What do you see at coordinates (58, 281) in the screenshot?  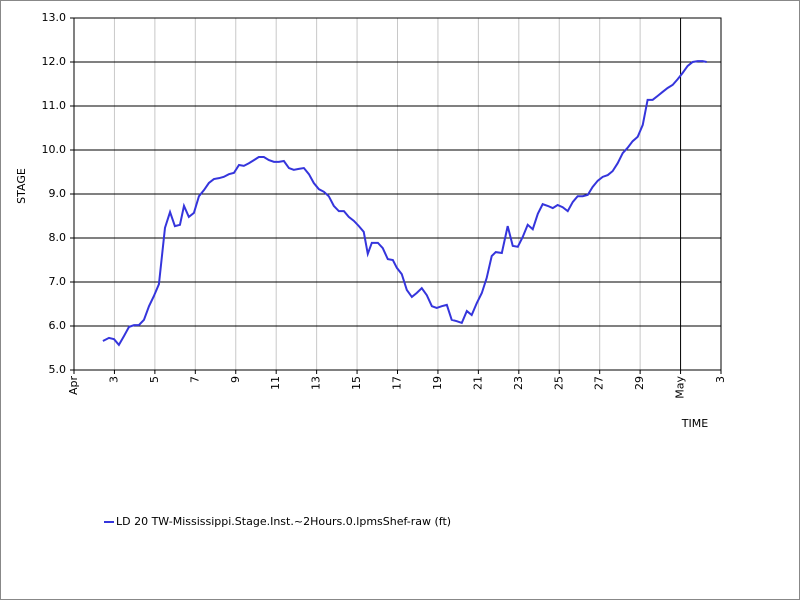 I see `y-tick-label: 7.0` at bounding box center [58, 281].